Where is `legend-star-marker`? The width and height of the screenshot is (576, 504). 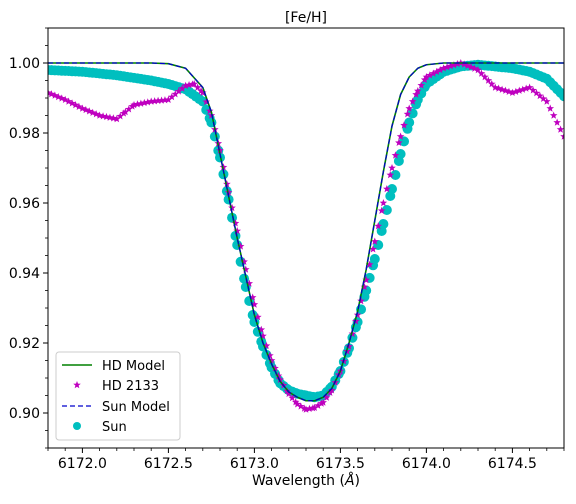 legend-star-marker is located at coordinates (77, 385).